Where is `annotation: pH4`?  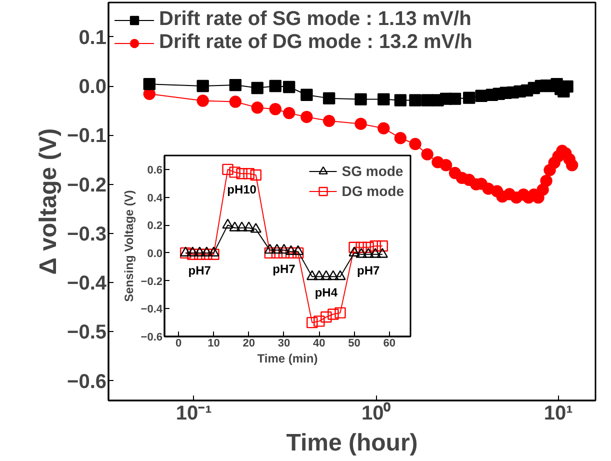 annotation: pH4 is located at coordinates (326, 293).